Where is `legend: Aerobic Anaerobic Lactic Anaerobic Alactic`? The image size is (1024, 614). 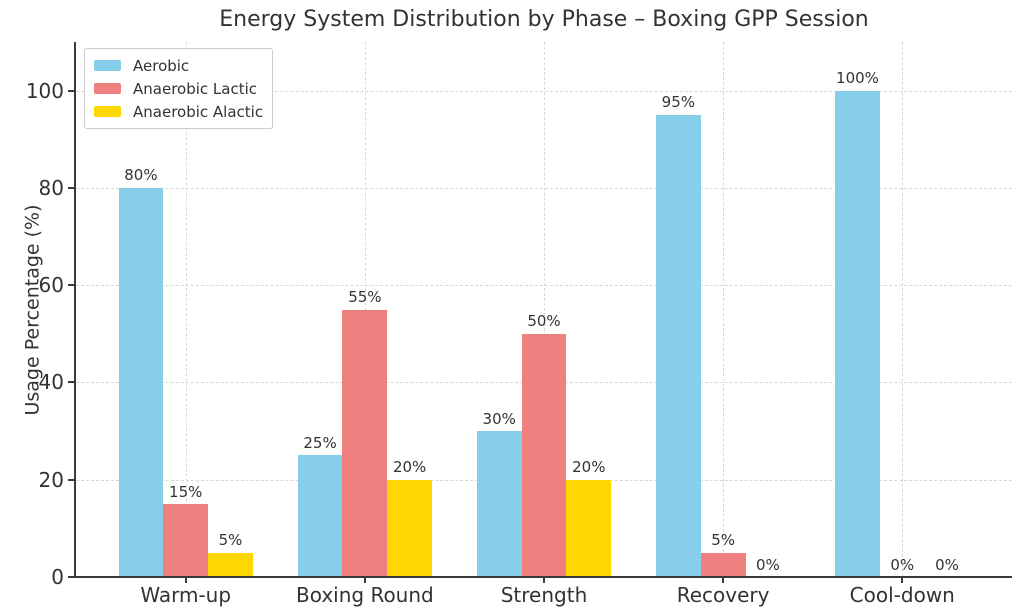
legend: Aerobic Anaerobic Lactic Anaerobic Alactic is located at coordinates (179, 88).